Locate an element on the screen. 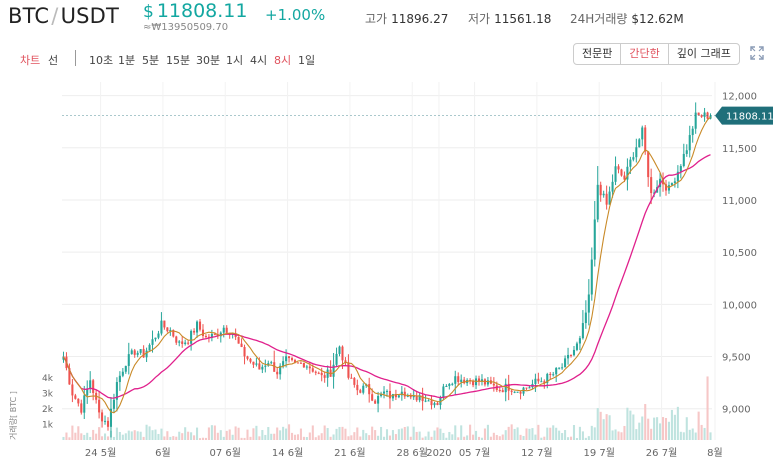 The height and width of the screenshot is (473, 773). pro-view-button: 전문판 is located at coordinates (598, 54).